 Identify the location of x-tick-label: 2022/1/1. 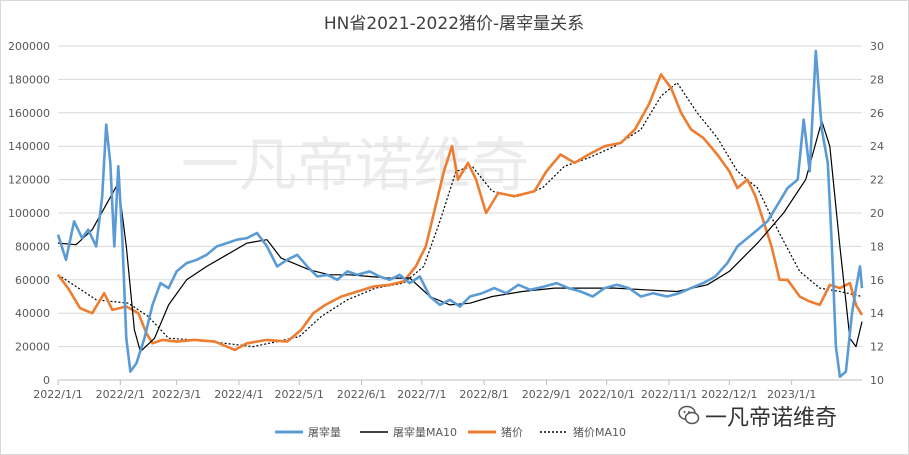
(57, 394).